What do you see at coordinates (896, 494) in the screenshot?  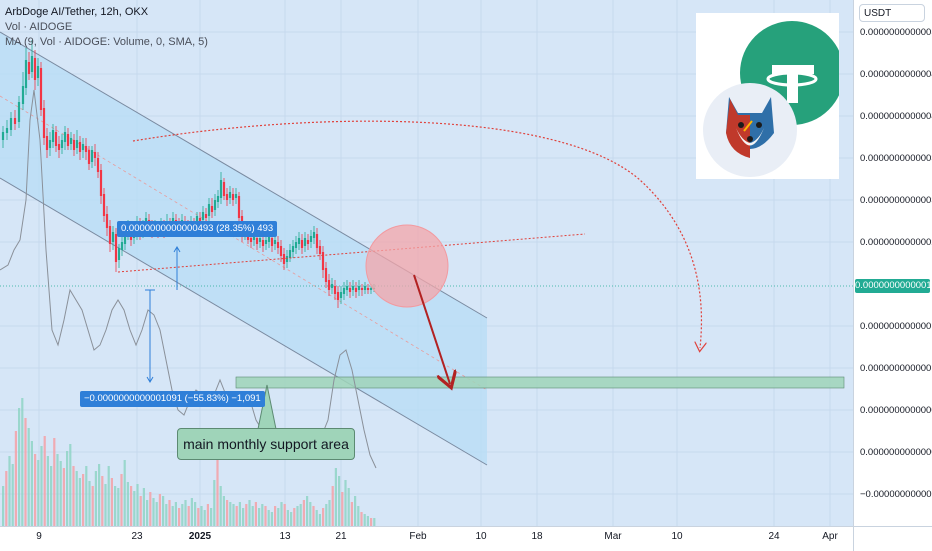 I see `price-tick: −0.0000000000000500` at bounding box center [896, 494].